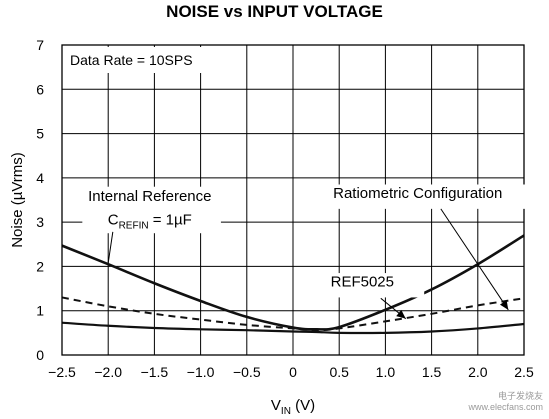 This screenshot has width=549, height=419. I want to click on data-rate-box: Data Rate = 10SPS, so click(143, 60).